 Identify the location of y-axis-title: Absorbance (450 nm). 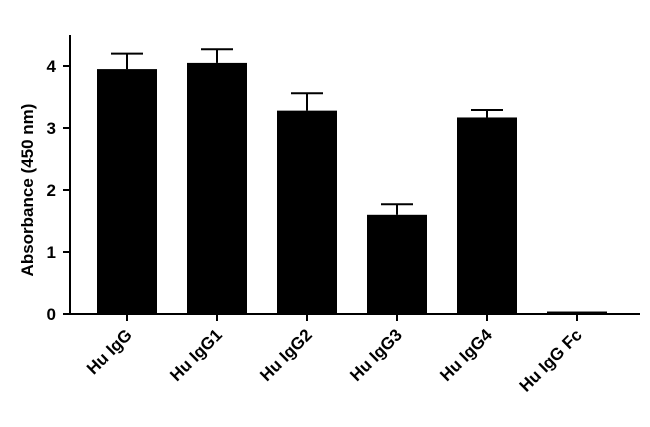
(27, 190).